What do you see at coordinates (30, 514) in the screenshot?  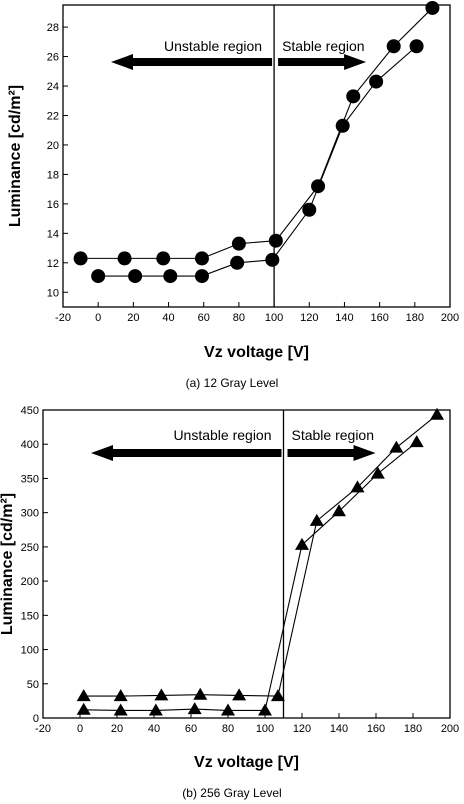 I see `y-tick-label: 300` at bounding box center [30, 514].